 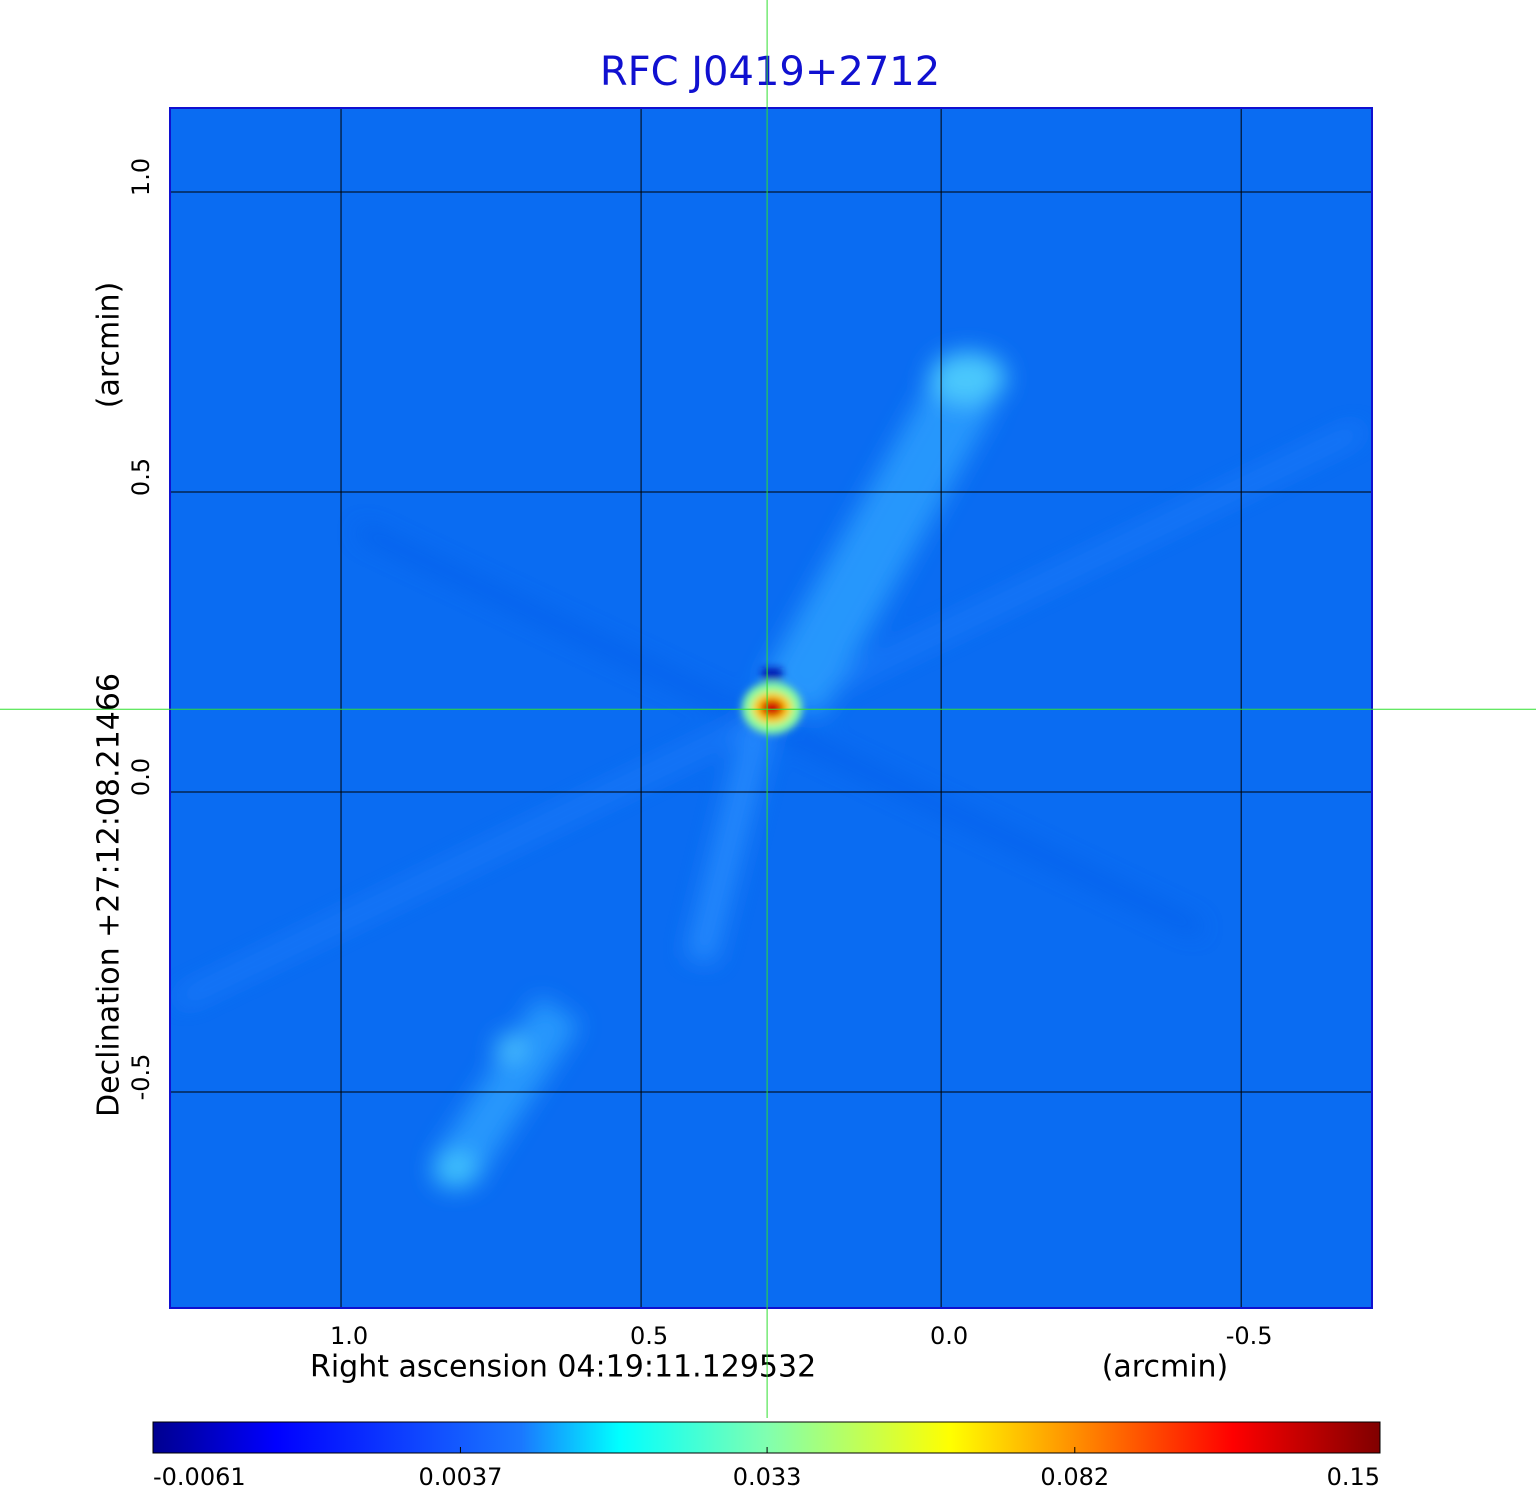 I want to click on colorbar-tick-label: 0.082, so click(x=1074, y=1477).